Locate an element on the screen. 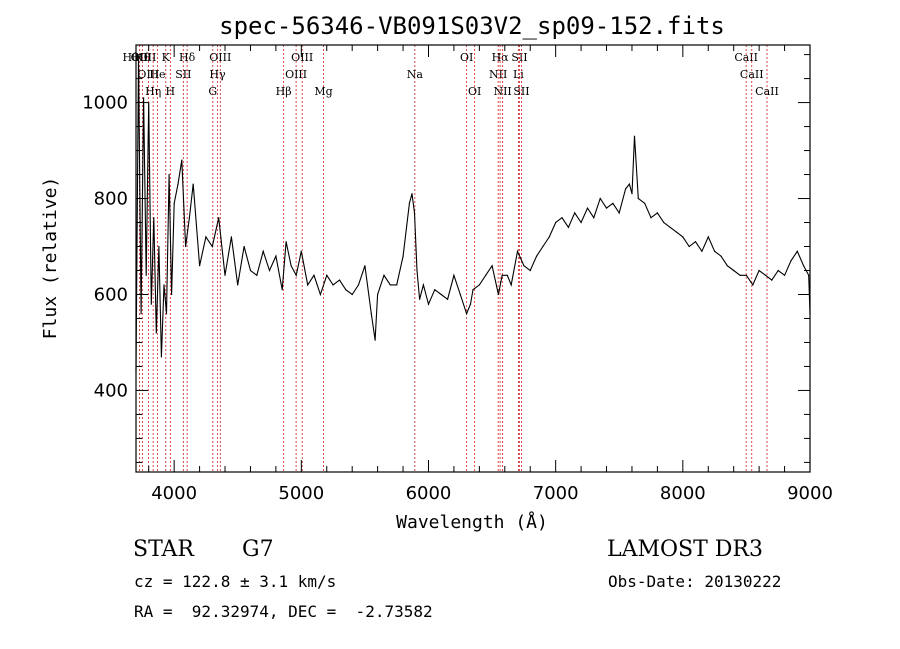  x-axis-label: Wavelength (Å) is located at coordinates (472, 522).